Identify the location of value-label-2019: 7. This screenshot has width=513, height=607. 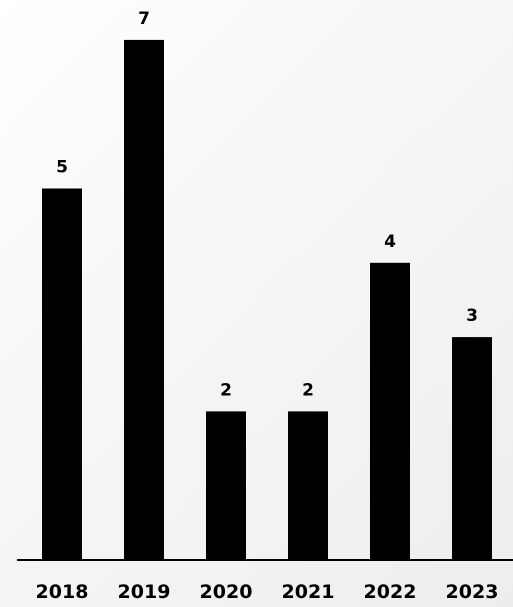
(144, 19).